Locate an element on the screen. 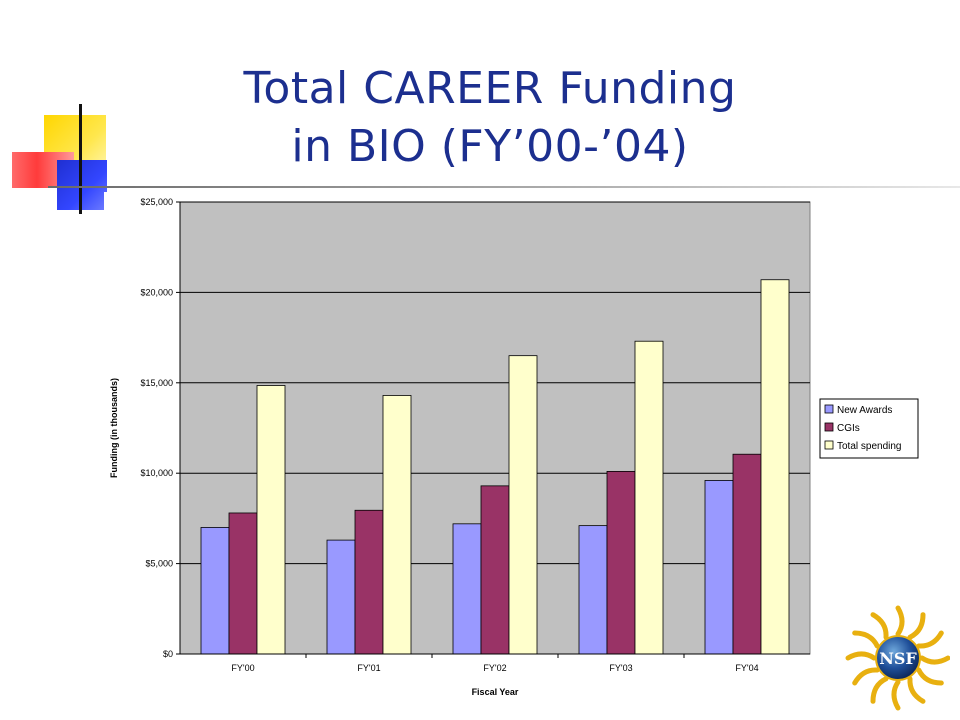  x-axis-title: Fiscal Year is located at coordinates (495, 692).